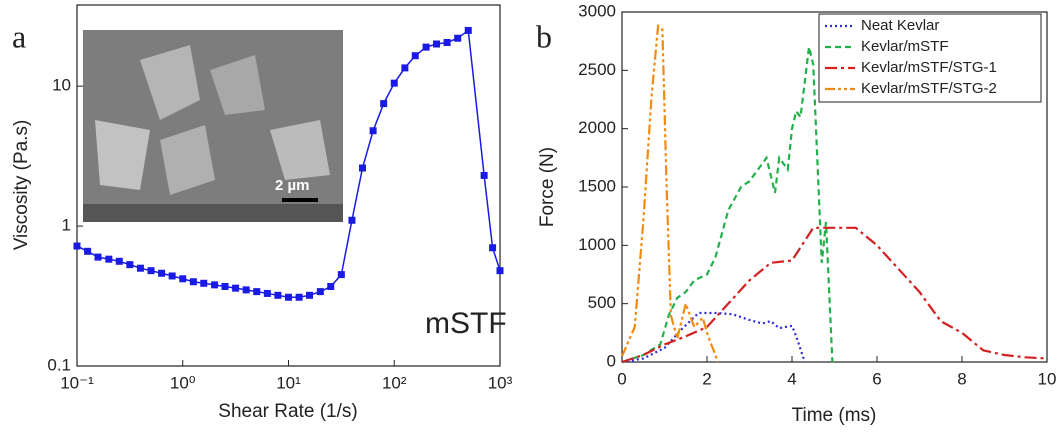 The width and height of the screenshot is (1062, 436). I want to click on x-tick-label: 2, so click(706, 378).